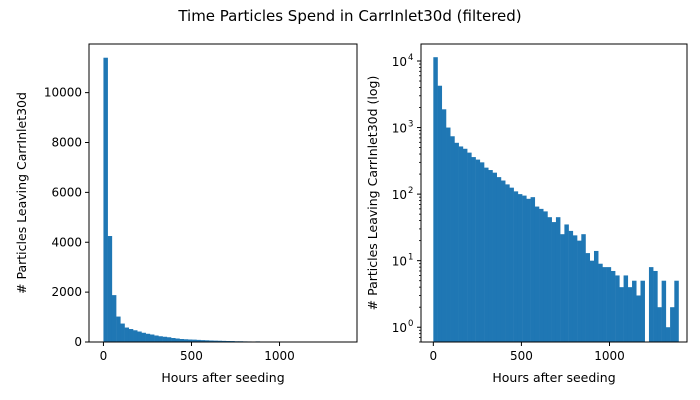  I want to click on y-tick-label: 6000, so click(66, 192).